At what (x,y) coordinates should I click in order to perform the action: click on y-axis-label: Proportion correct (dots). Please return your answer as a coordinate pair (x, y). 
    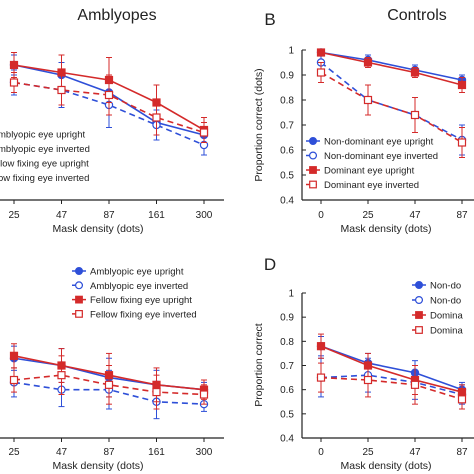
    Looking at the image, I should click on (259, 124).